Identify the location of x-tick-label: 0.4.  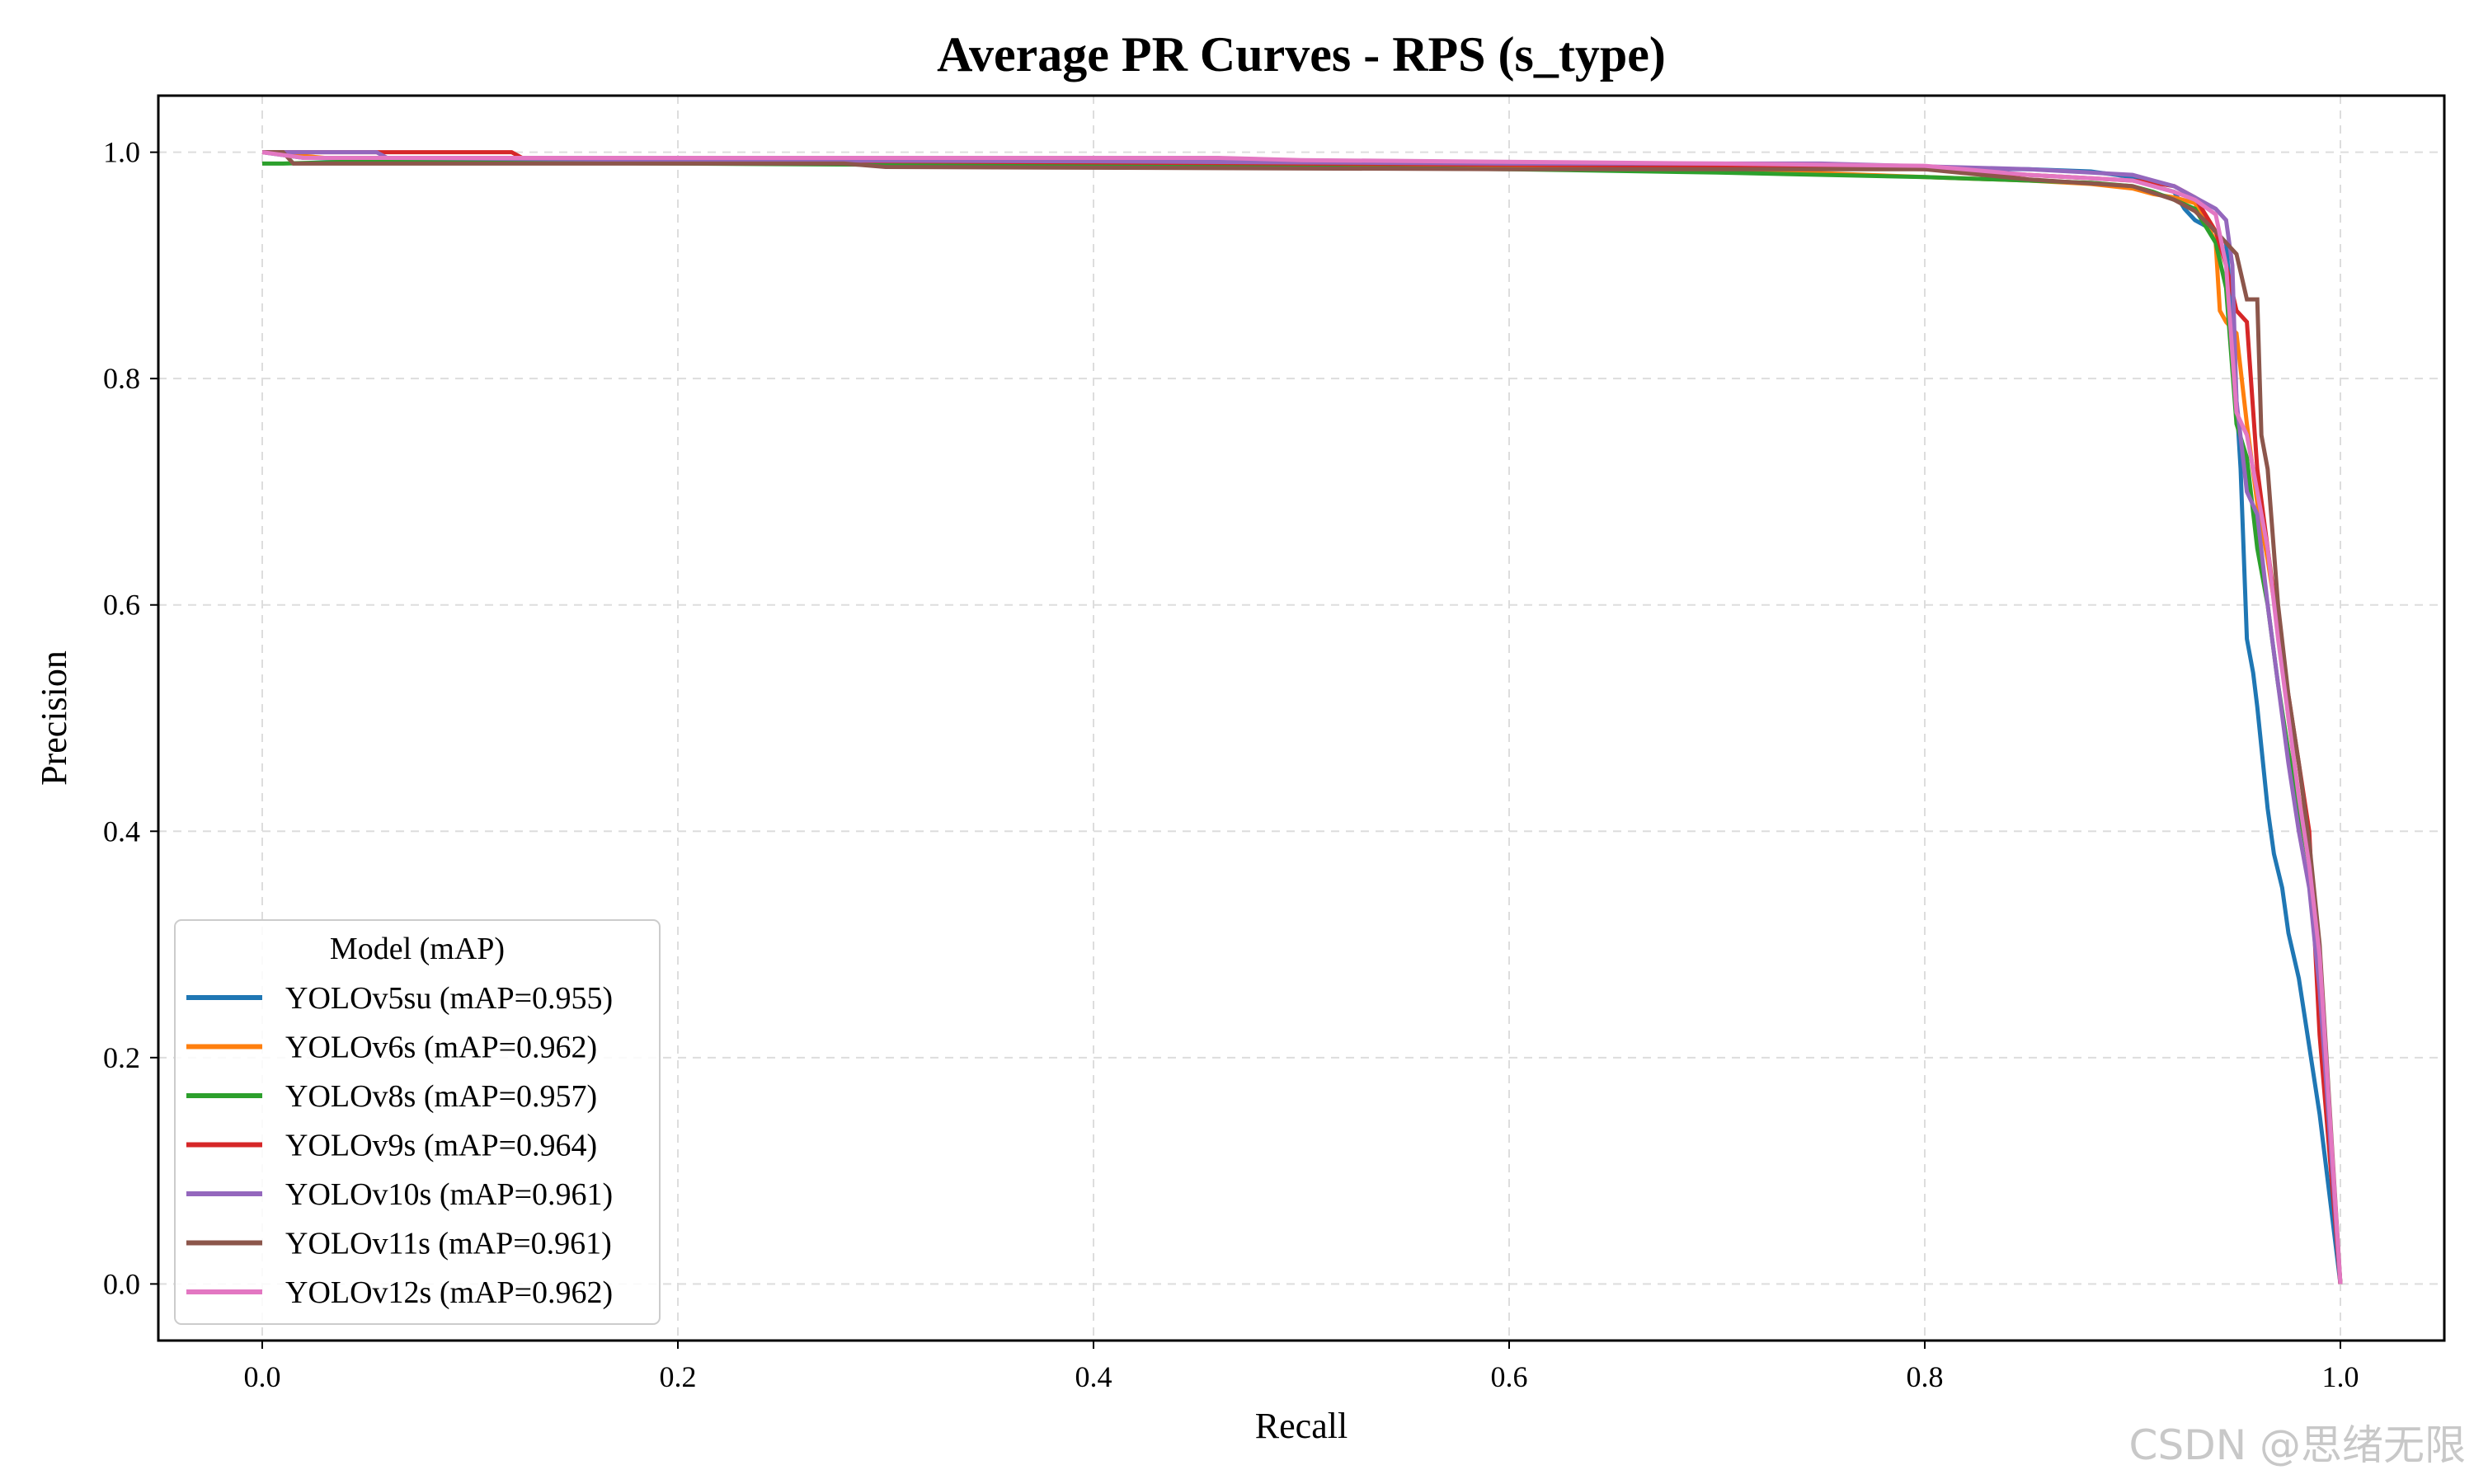
(1093, 1376).